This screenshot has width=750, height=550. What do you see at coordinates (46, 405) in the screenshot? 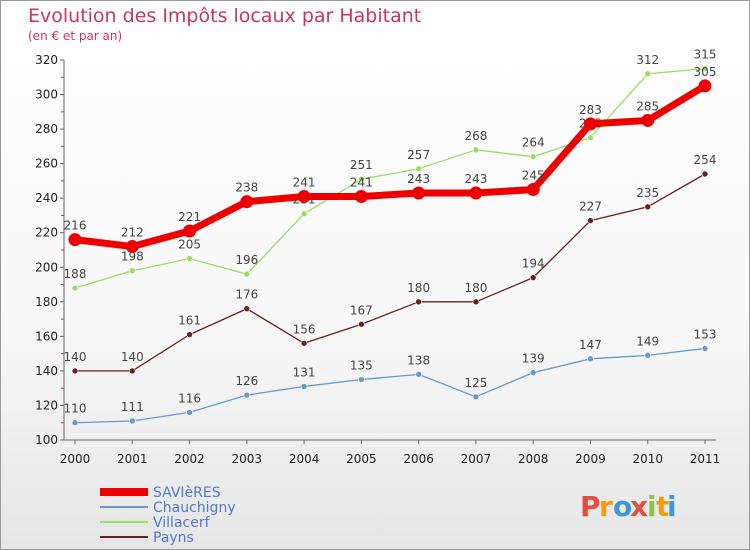
I see `y-tick-label: 120` at bounding box center [46, 405].